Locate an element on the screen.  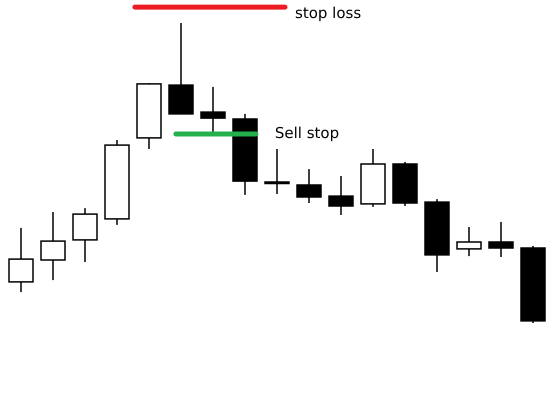
ref-line-label: Sell stop is located at coordinates (307, 133).